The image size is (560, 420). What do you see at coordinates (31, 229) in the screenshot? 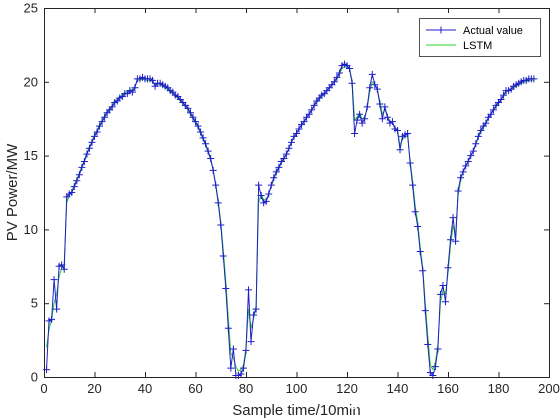
I see `y-tick-label: 10` at bounding box center [31, 229].